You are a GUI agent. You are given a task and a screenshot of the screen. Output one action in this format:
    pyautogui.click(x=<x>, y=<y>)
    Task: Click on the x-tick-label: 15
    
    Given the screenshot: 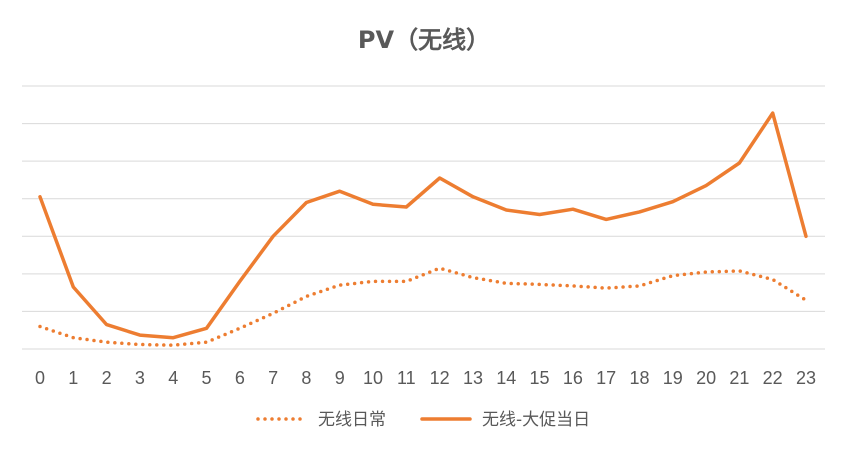 What is the action you would take?
    pyautogui.click(x=540, y=378)
    